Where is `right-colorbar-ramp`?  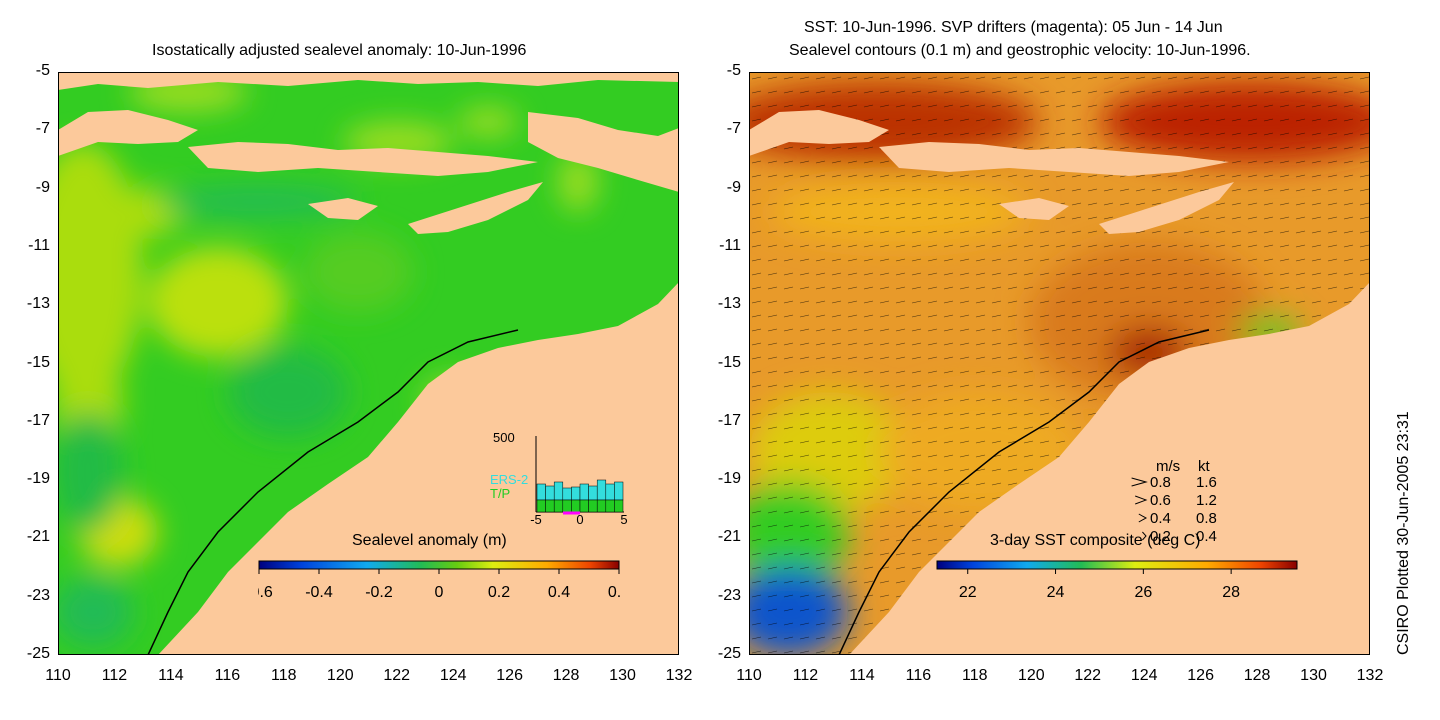
right-colorbar-ramp is located at coordinates (1117, 565).